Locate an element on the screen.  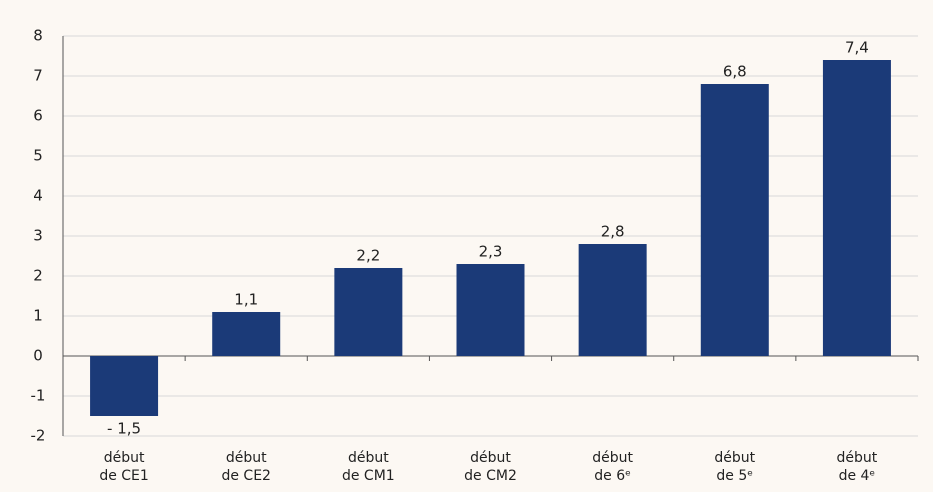
value-label: 2,3 is located at coordinates (491, 252).